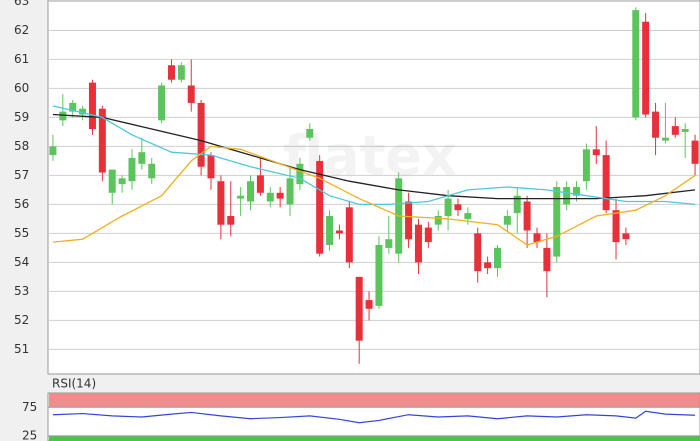 The height and width of the screenshot is (441, 700). I want to click on y-tick-label: 25, so click(29, 434).